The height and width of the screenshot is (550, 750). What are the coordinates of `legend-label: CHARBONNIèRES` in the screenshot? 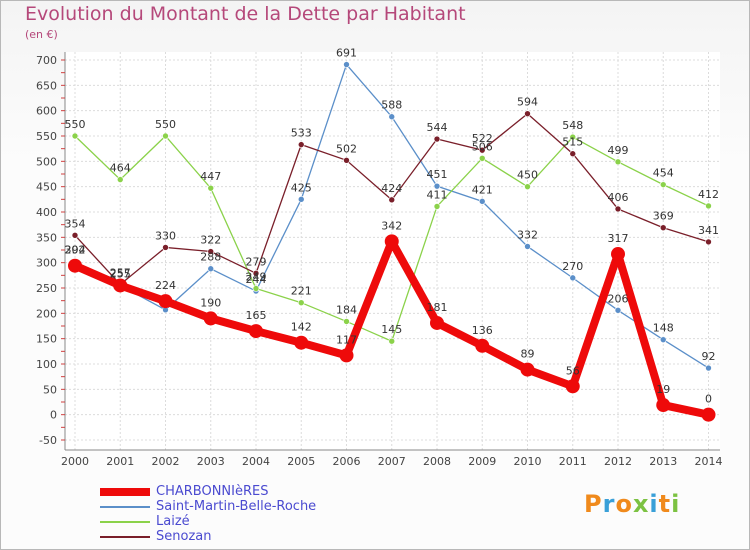 It's located at (212, 491).